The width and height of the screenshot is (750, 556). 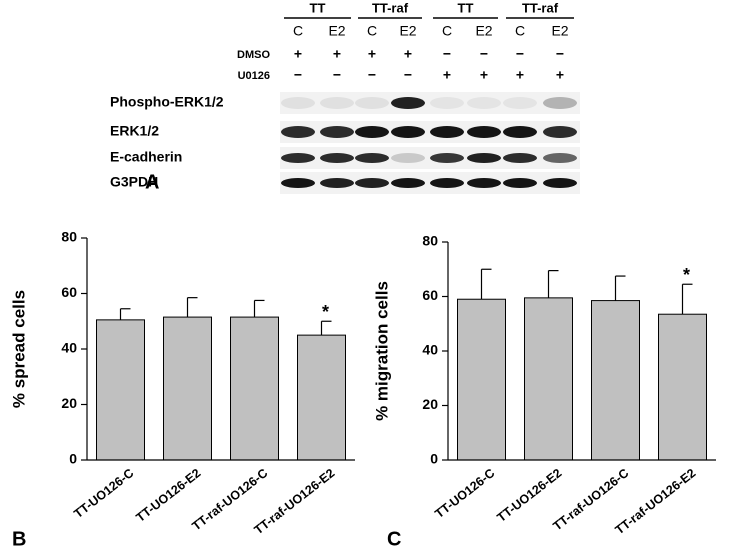 I want to click on band-label: E-cadherin, so click(x=146, y=157).